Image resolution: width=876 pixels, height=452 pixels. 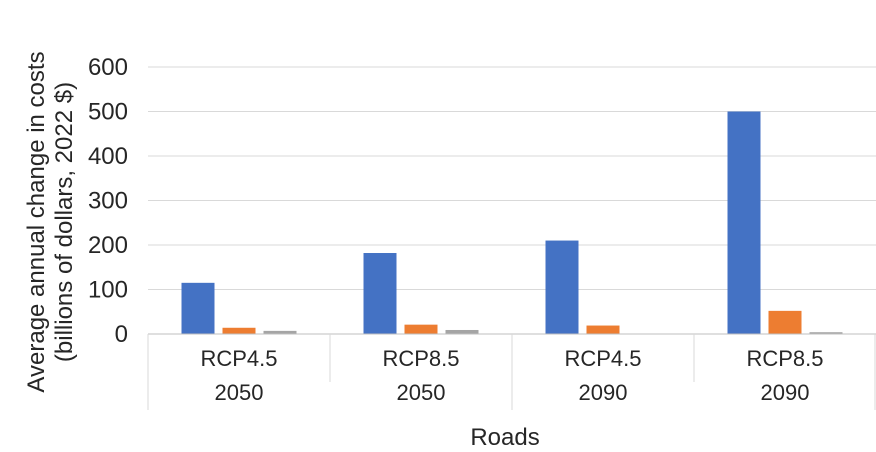 What do you see at coordinates (108, 112) in the screenshot?
I see `y-tick-label: 500` at bounding box center [108, 112].